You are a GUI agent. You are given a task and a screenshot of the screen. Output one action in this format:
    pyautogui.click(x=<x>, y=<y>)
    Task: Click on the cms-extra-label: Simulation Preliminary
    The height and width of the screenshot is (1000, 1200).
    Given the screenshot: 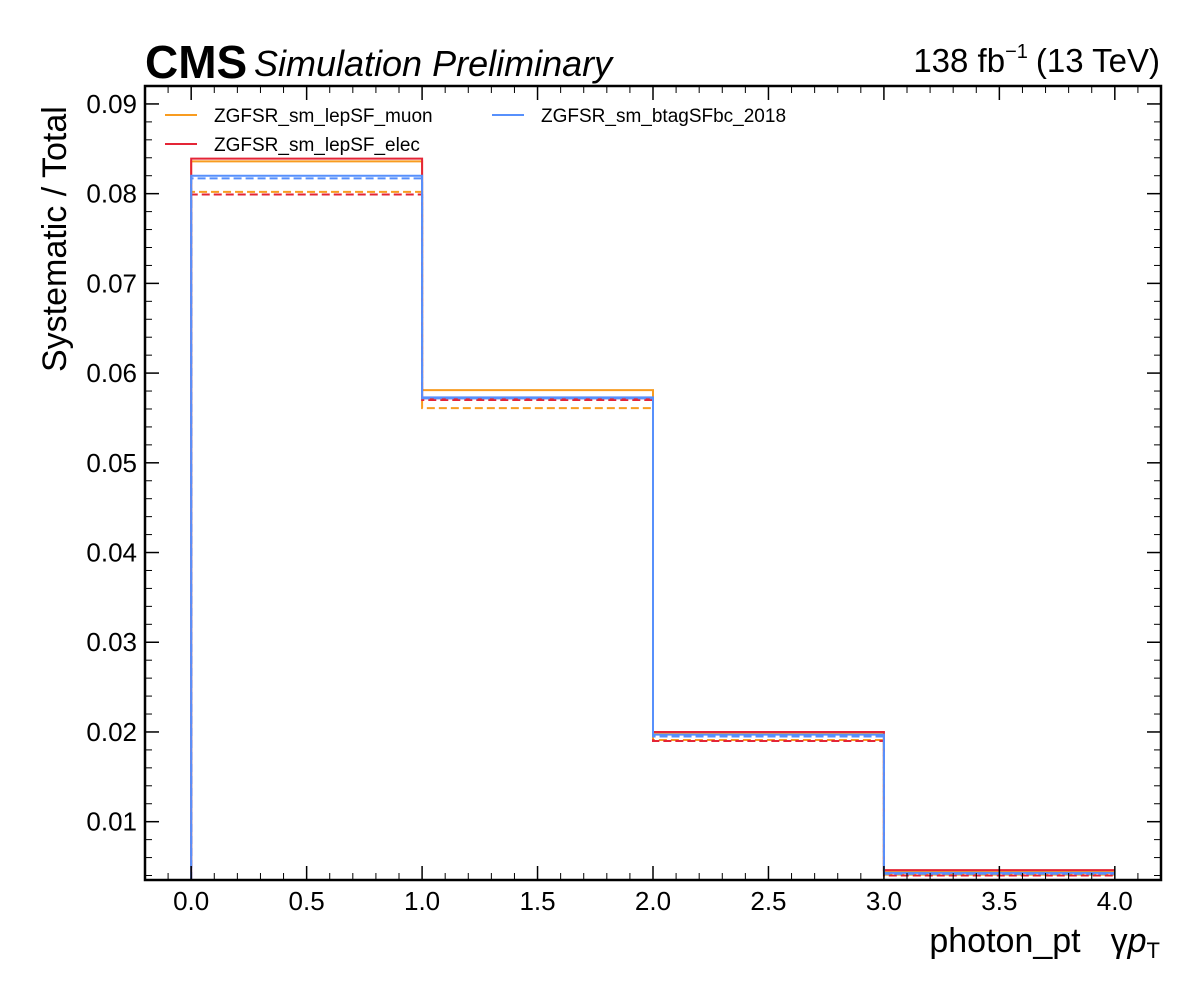 What is the action you would take?
    pyautogui.click(x=434, y=63)
    